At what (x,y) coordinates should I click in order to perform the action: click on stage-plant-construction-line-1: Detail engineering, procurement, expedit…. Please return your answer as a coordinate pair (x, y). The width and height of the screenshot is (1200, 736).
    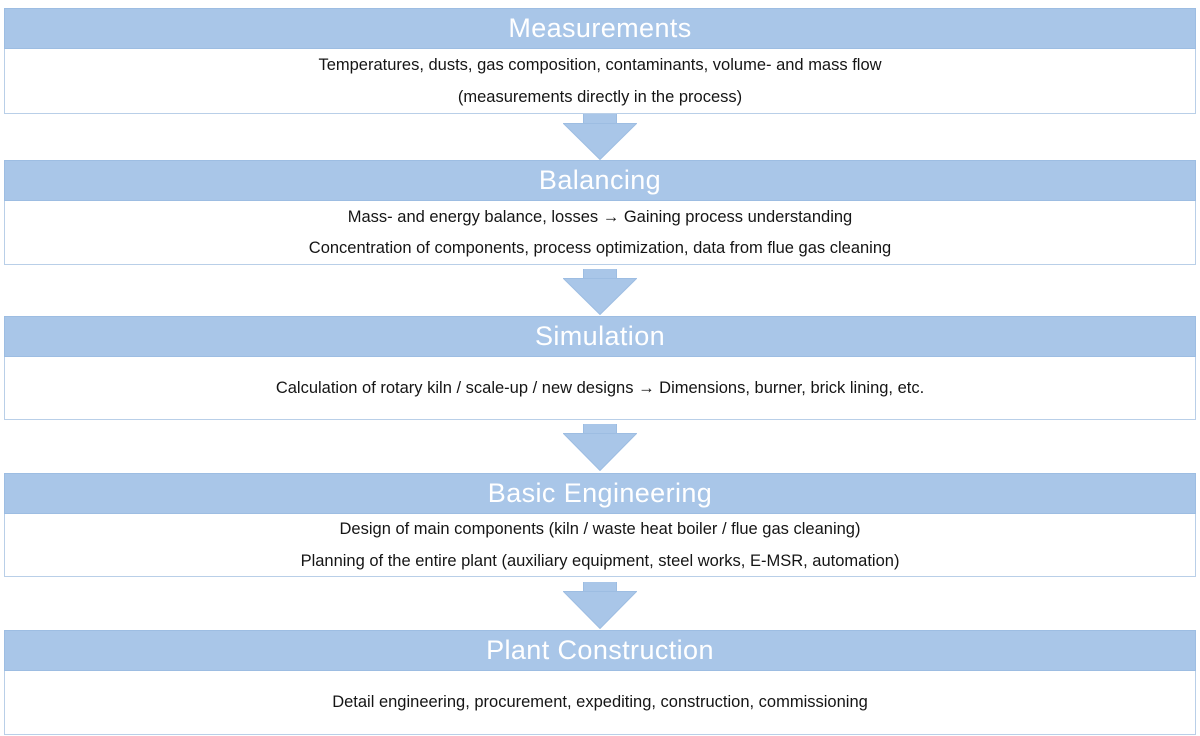
    Looking at the image, I should click on (600, 702).